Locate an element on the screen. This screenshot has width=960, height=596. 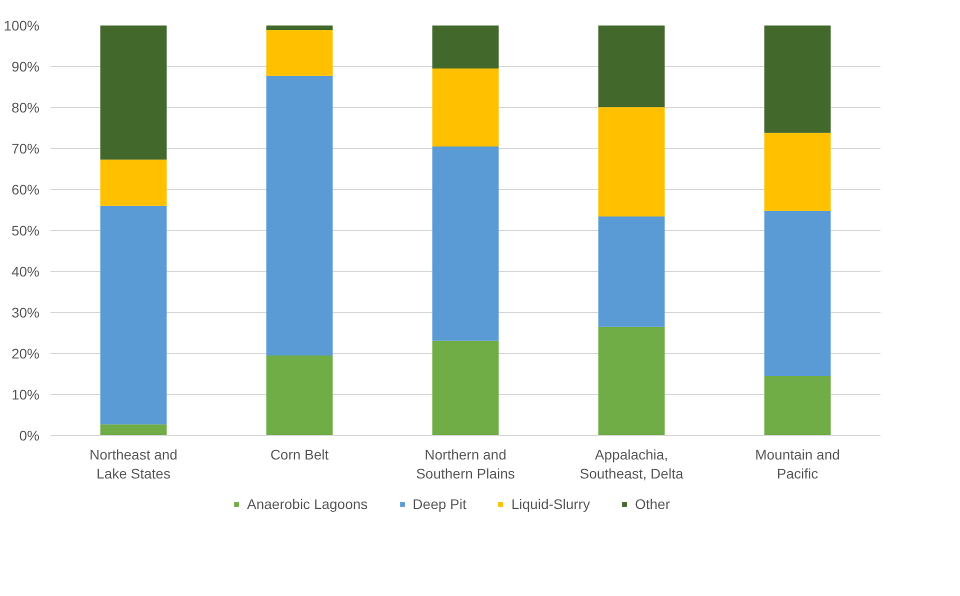
x-tick-label: Corn Belt is located at coordinates (299, 454).